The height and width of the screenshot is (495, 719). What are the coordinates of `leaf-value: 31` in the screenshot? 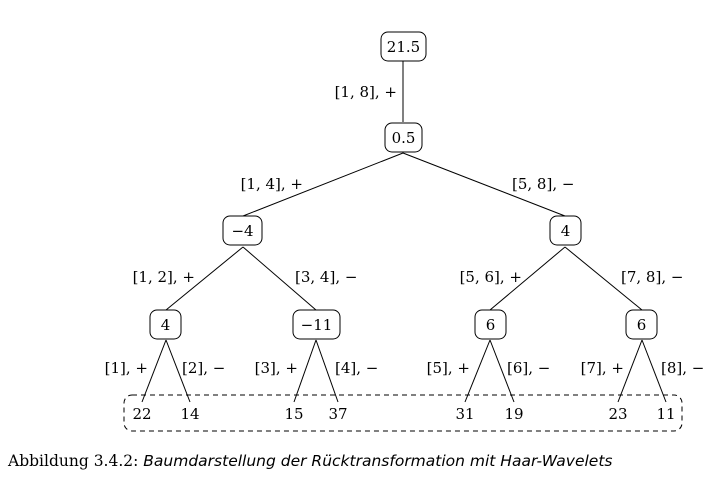 It's located at (464, 414).